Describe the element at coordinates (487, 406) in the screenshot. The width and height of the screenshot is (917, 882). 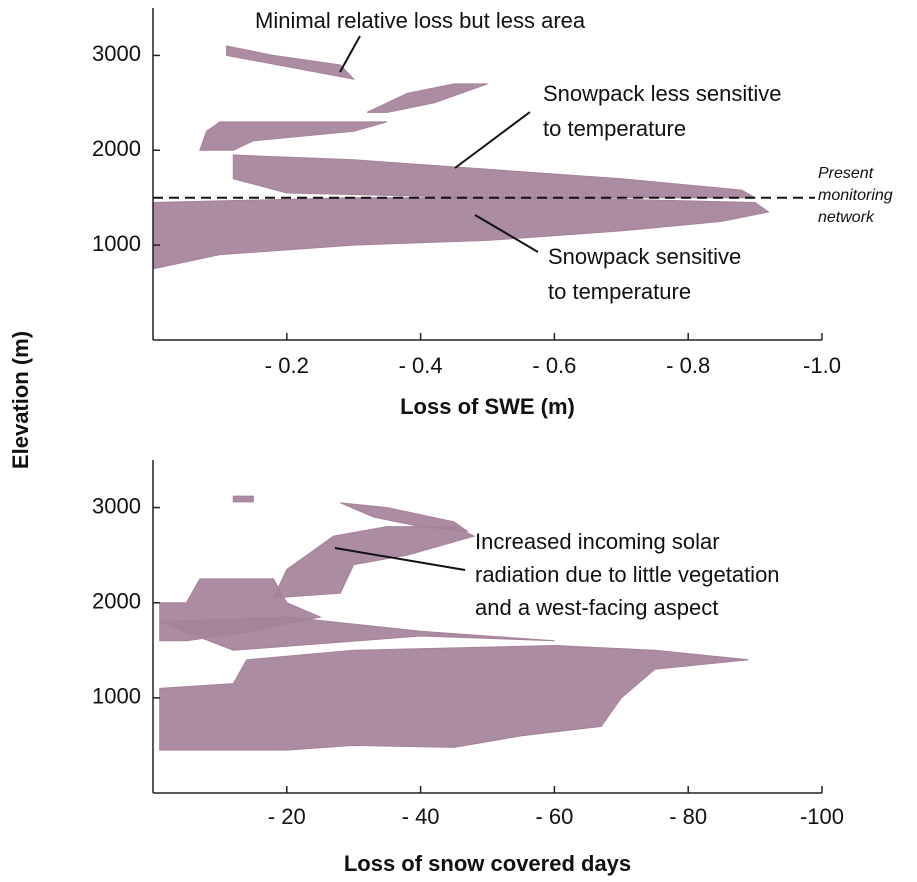
I see `x-axis-label: Loss of SWE (m)` at that location.